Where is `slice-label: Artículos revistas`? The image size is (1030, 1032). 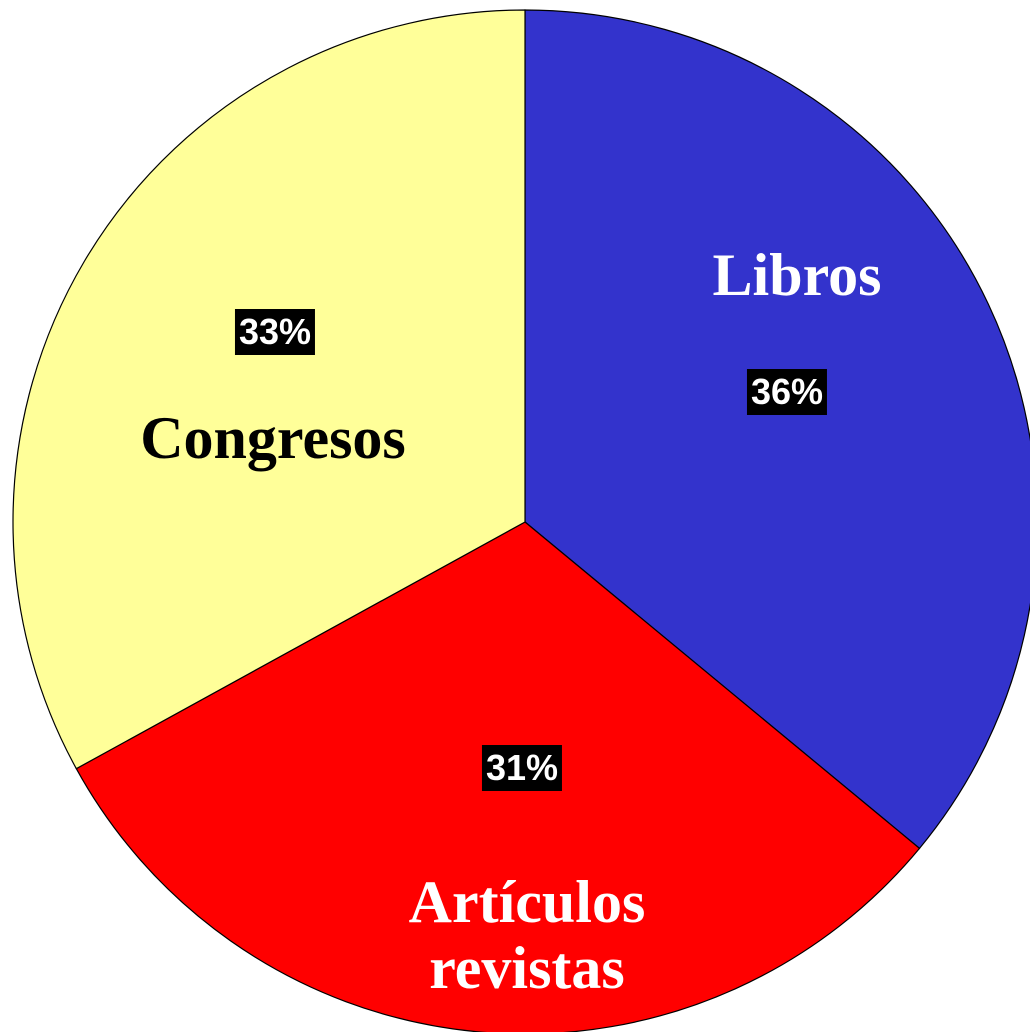
slice-label: Artículos revistas is located at coordinates (527, 935).